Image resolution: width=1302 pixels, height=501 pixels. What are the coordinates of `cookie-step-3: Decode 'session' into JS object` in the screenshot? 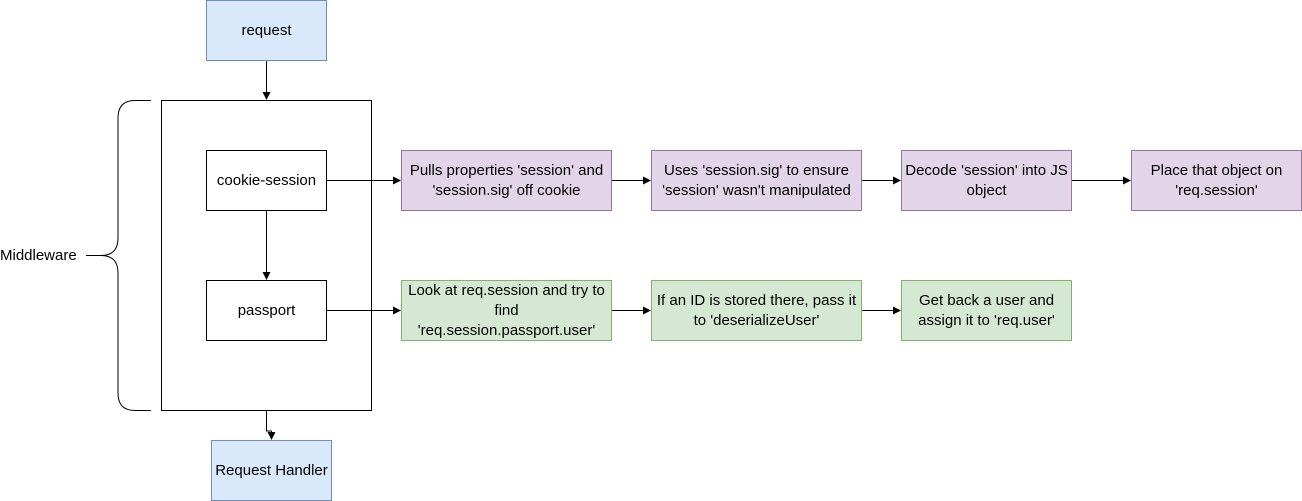 It's located at (986, 180).